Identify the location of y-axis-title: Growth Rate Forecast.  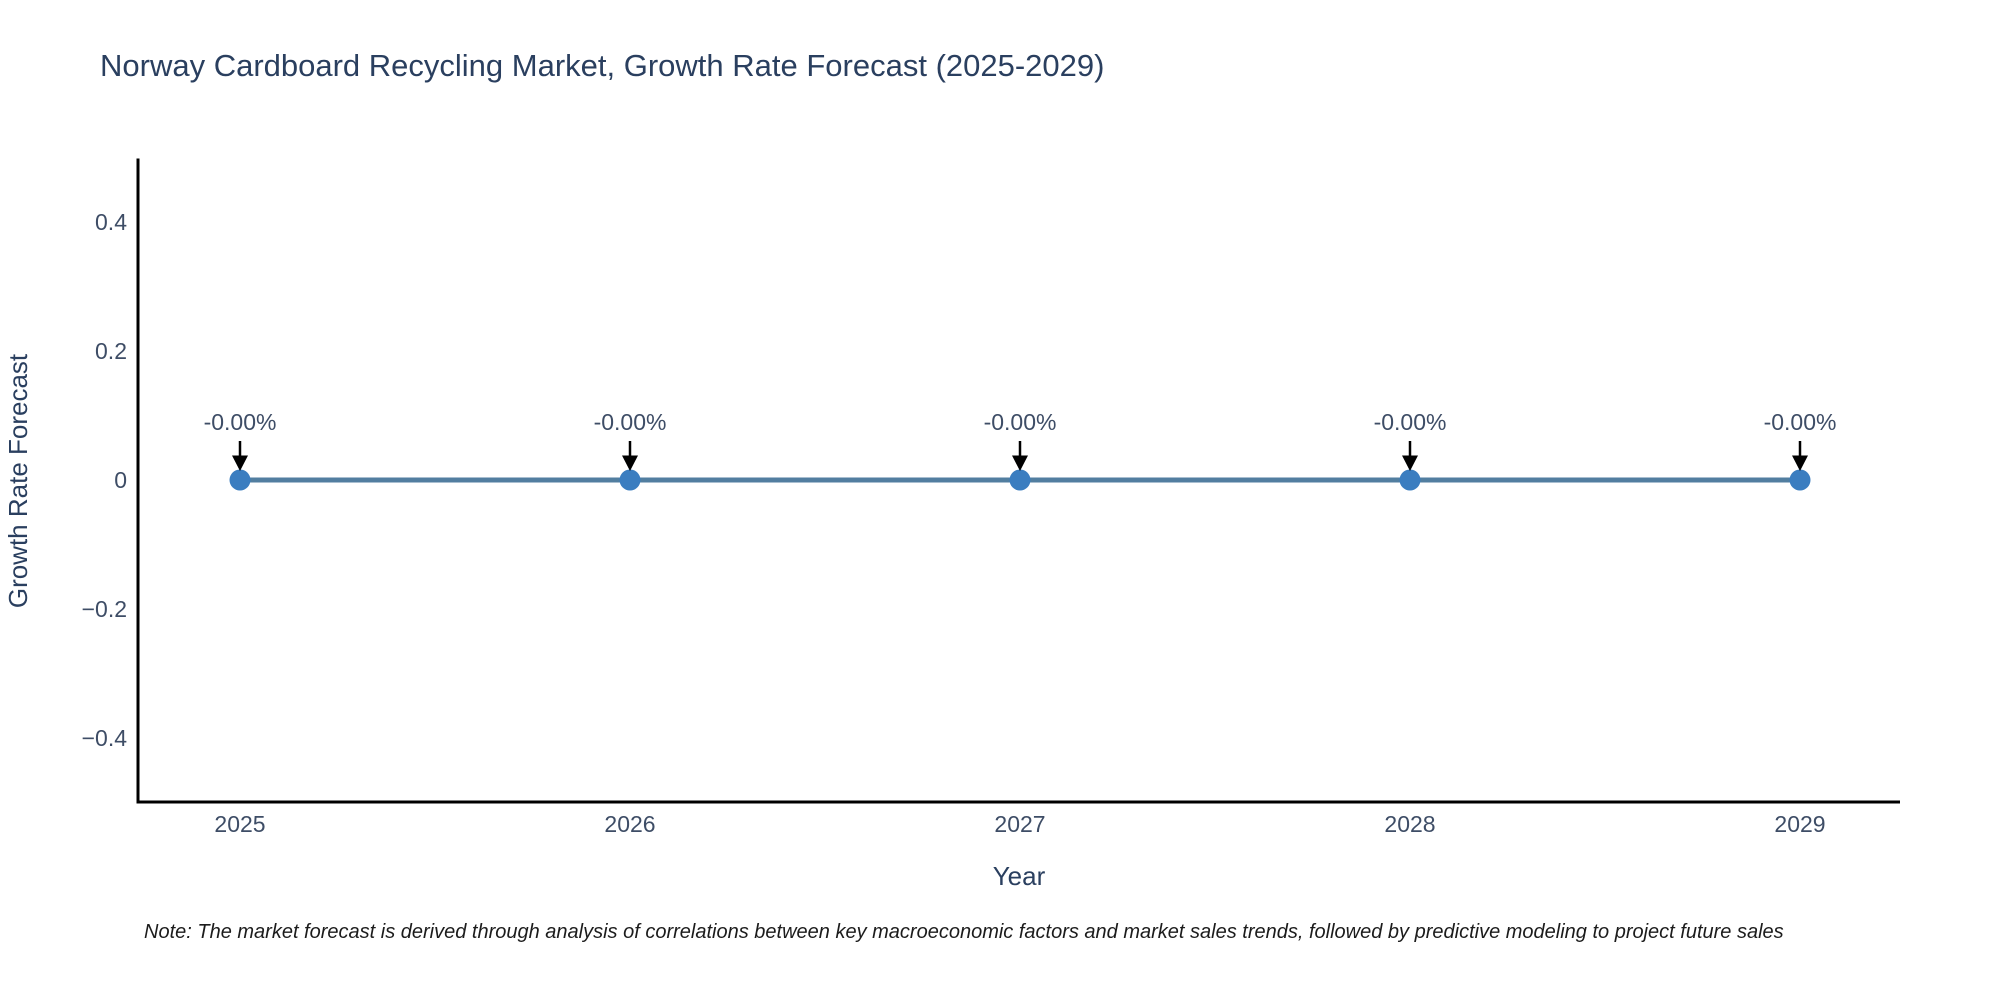
(18, 480).